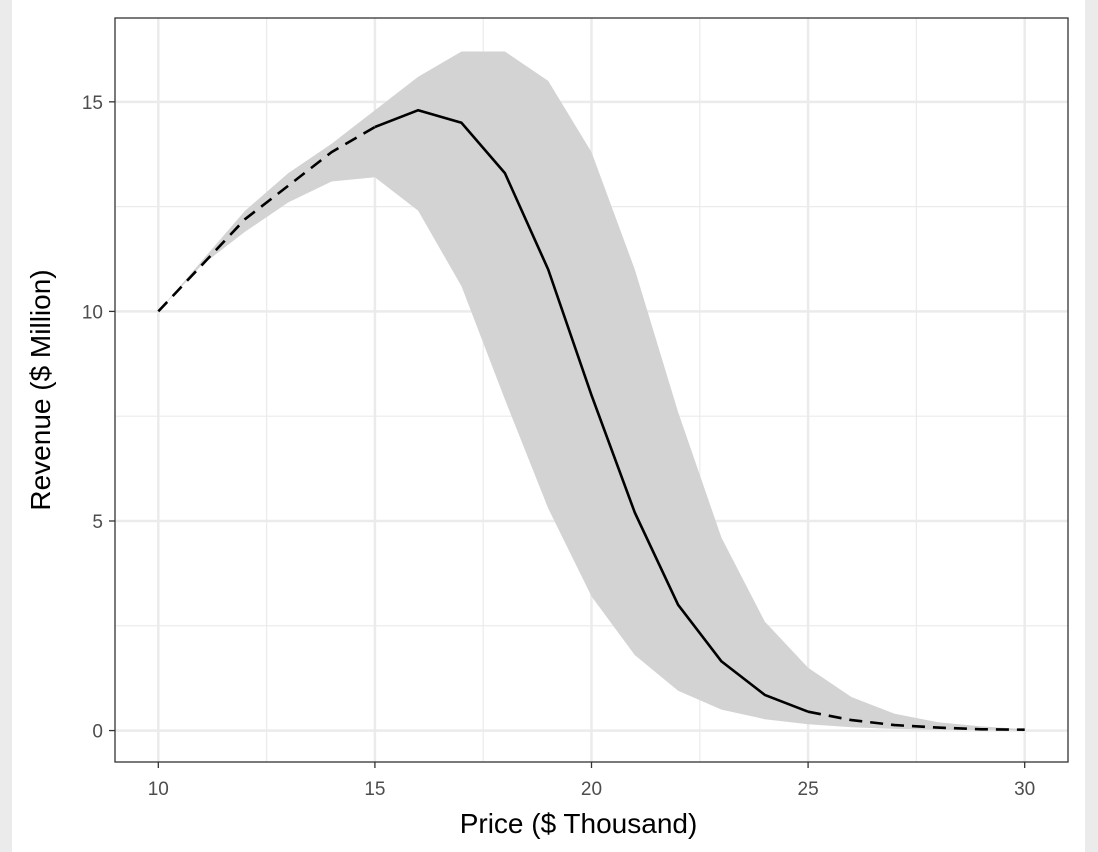 The width and height of the screenshot is (1098, 852). I want to click on y-tick-label: 0, so click(97, 732).